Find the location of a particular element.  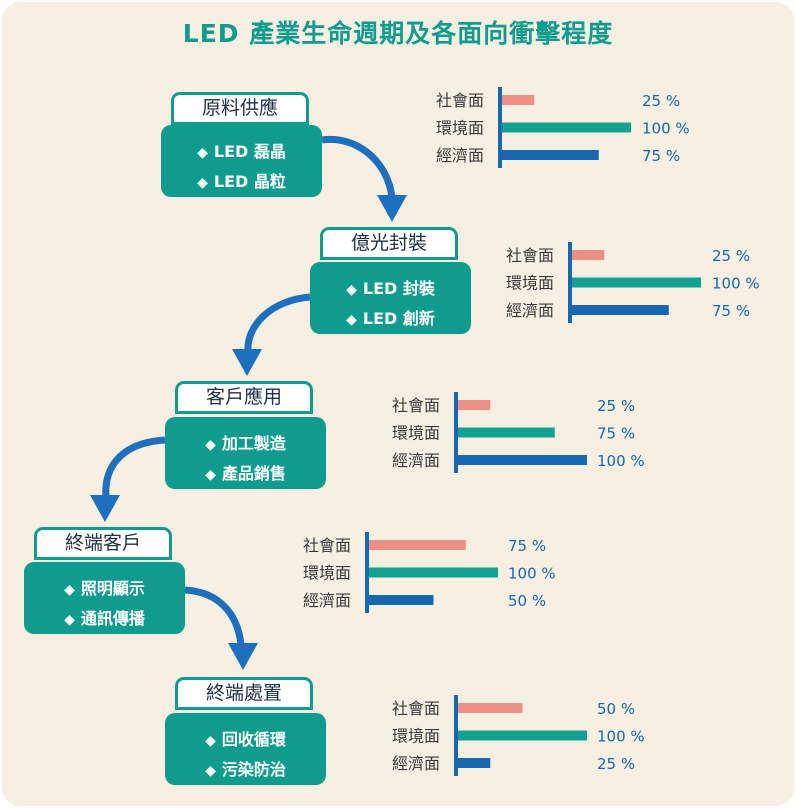

stage-box: ◆ LED 封裝 ◆ LED 創新 is located at coordinates (390, 298).